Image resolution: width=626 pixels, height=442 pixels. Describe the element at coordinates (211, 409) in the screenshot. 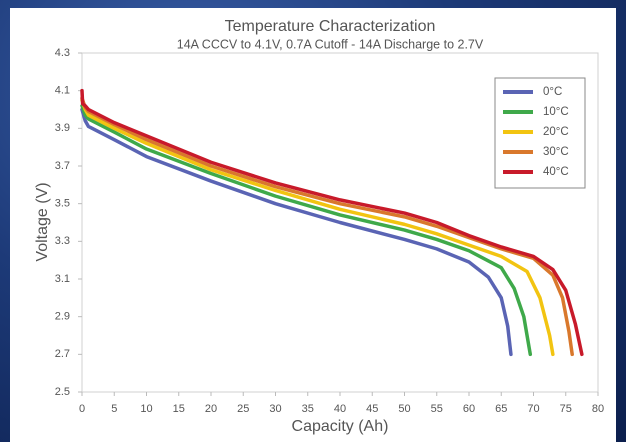

I see `x-tick-label: 20` at that location.